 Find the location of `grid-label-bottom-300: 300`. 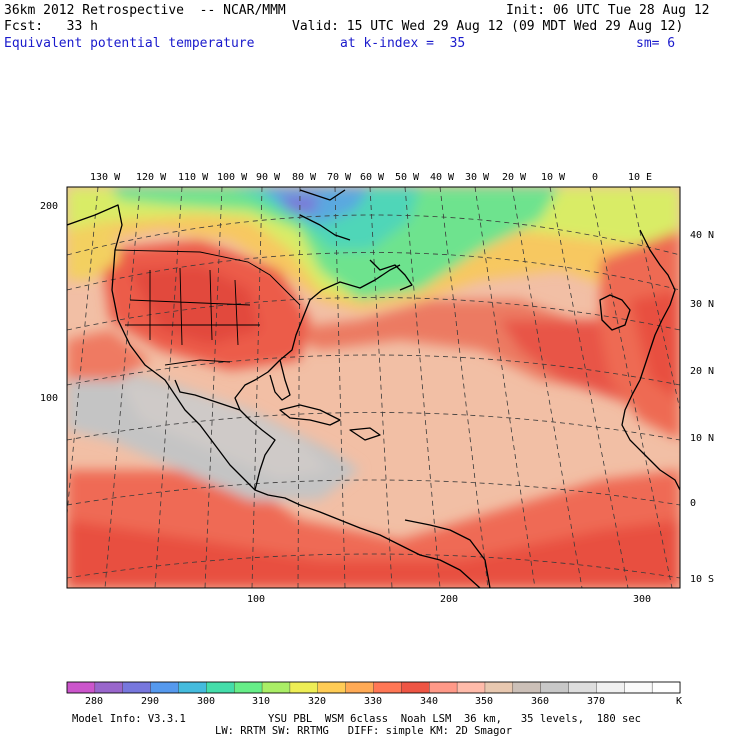

grid-label-bottom-300: 300 is located at coordinates (642, 599).